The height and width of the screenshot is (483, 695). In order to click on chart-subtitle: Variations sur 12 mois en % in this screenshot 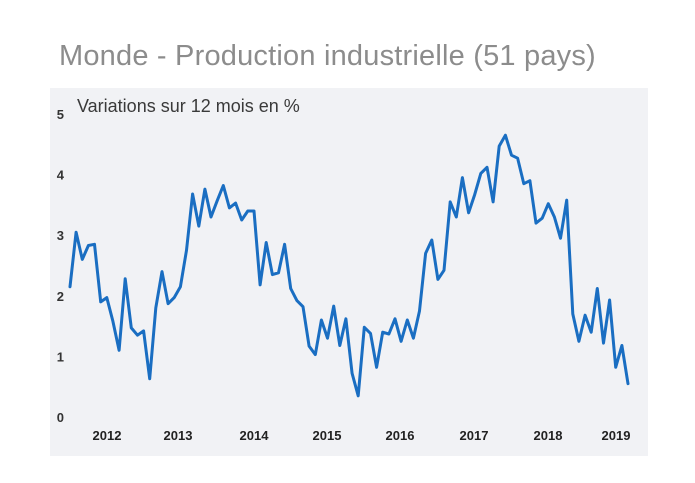, I will do `click(188, 106)`.